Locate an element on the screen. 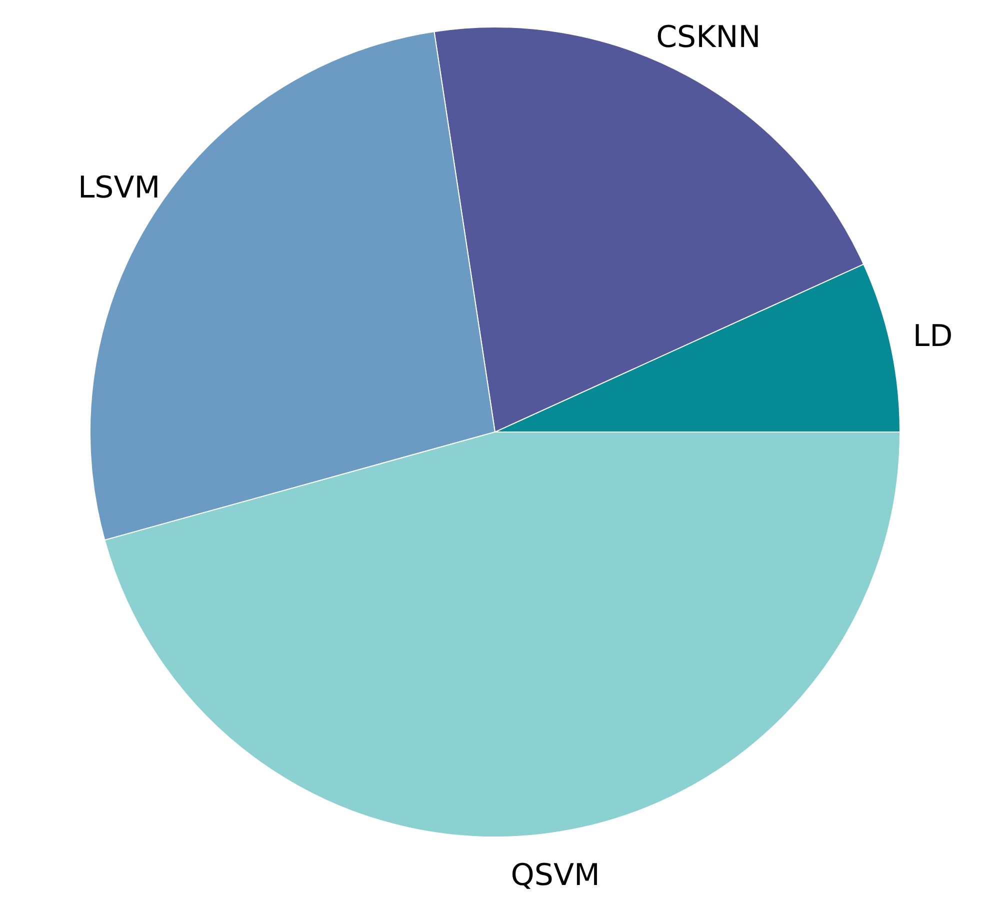 This screenshot has height=907, width=1000. slice-label: LD is located at coordinates (932, 336).